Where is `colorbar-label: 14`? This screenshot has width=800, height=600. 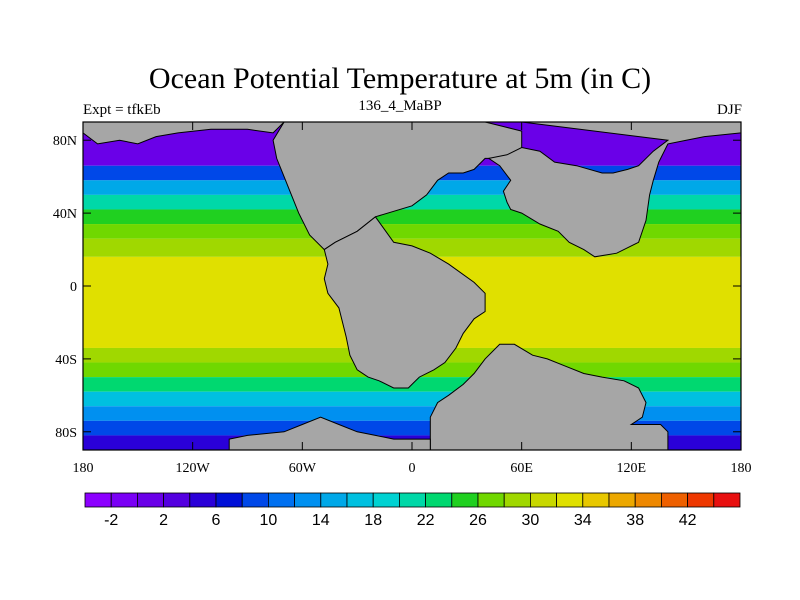
colorbar-label: 14 is located at coordinates (321, 520).